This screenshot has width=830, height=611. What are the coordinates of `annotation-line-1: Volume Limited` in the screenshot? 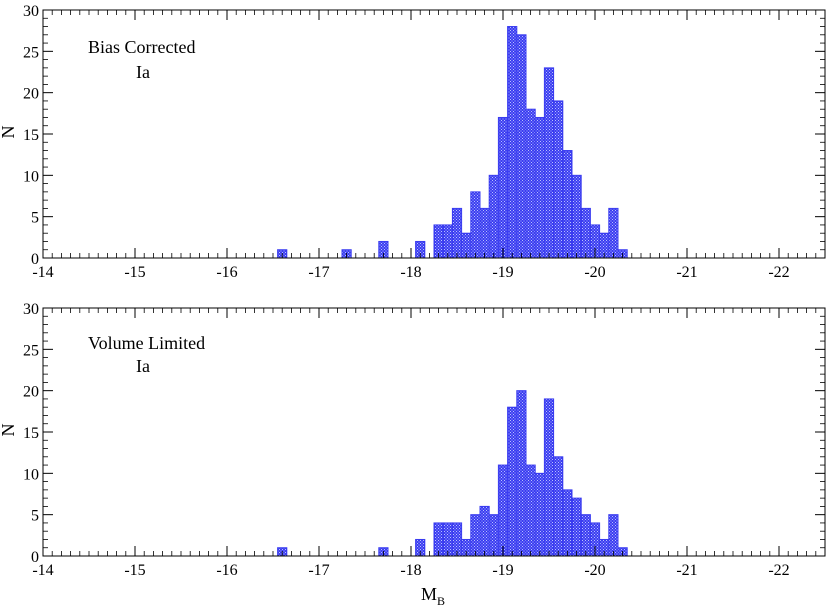 It's located at (146, 343).